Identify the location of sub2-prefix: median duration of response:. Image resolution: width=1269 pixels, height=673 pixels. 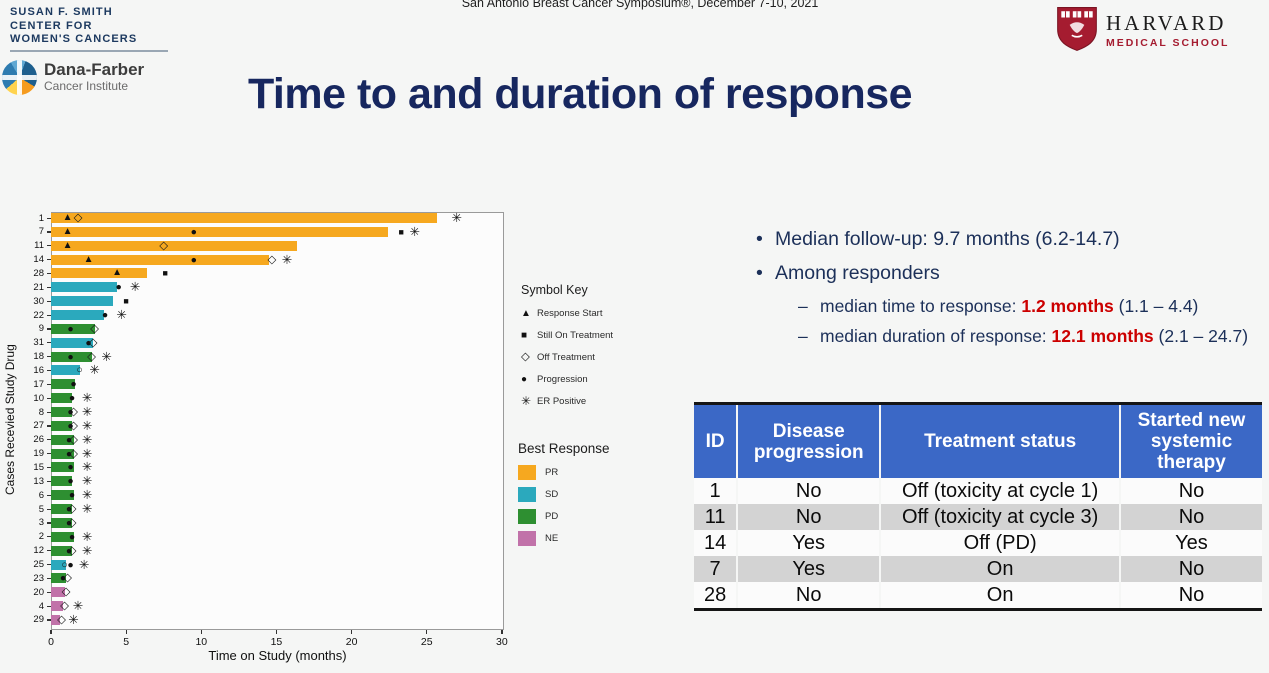
(936, 336).